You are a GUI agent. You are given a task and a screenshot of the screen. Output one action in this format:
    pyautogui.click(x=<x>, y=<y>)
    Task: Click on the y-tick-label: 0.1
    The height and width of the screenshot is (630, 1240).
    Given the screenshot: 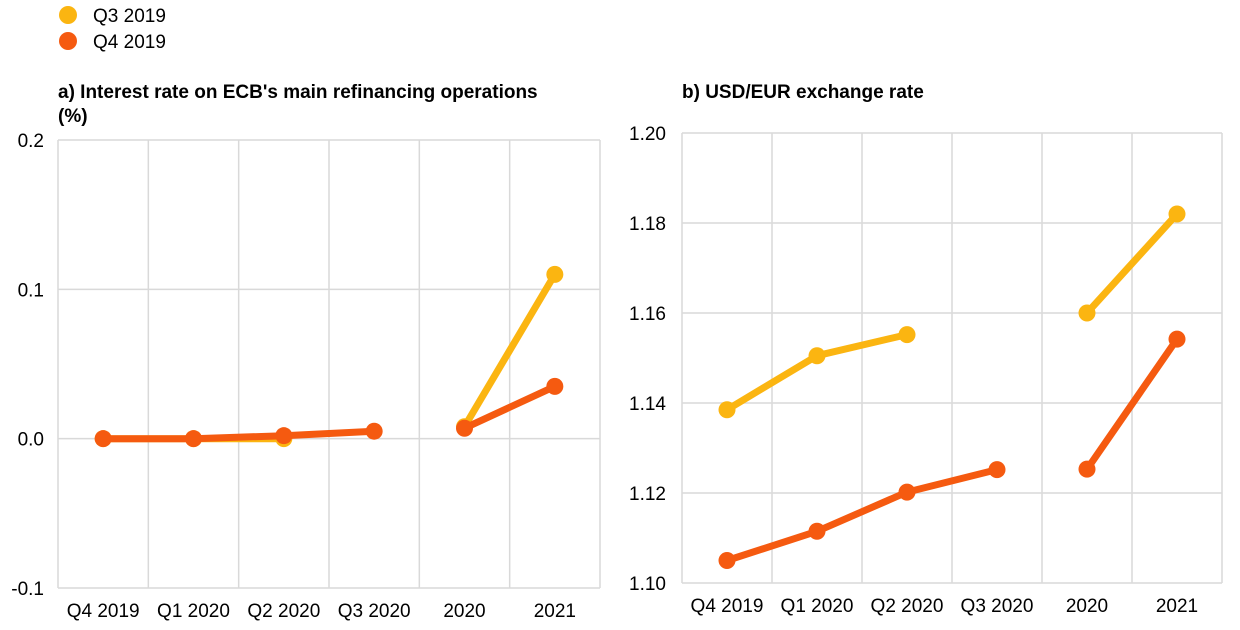 What is the action you would take?
    pyautogui.click(x=31, y=290)
    